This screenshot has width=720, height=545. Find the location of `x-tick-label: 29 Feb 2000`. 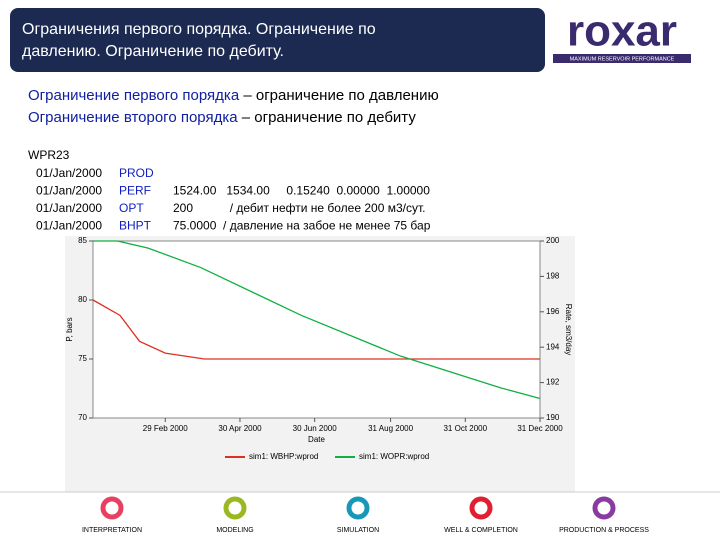

x-tick-label: 29 Feb 2000 is located at coordinates (165, 428).